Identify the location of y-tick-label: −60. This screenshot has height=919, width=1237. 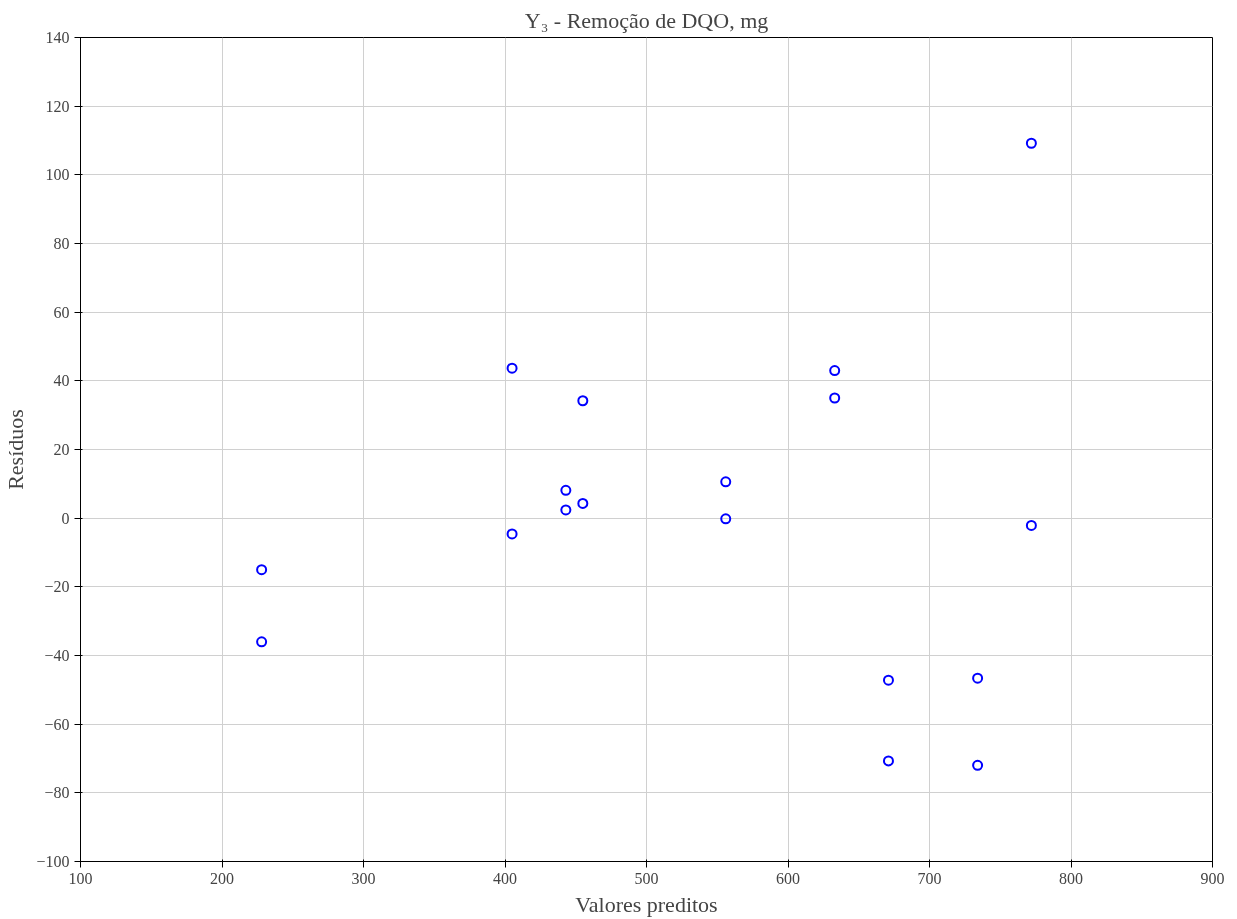
(57, 724).